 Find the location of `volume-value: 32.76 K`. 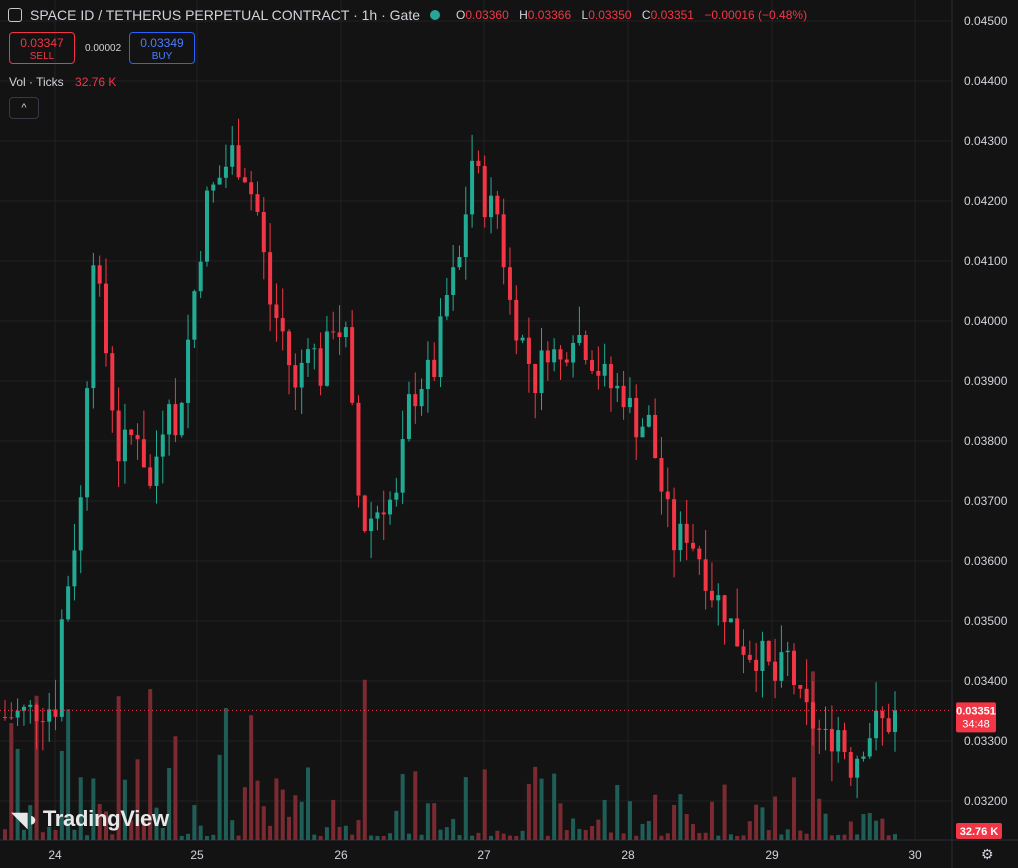

volume-value: 32.76 K is located at coordinates (96, 82).